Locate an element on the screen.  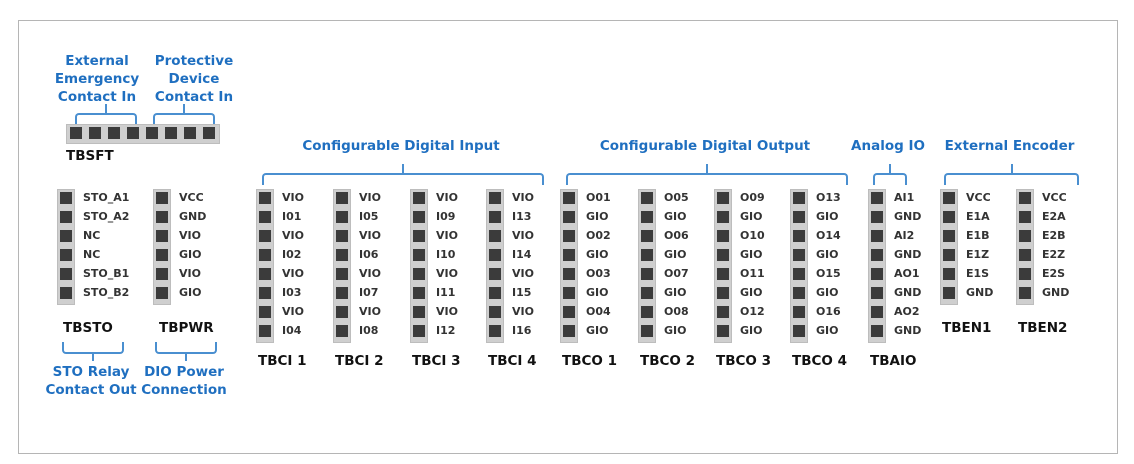
block-name: TBCO 2 is located at coordinates (667, 361).